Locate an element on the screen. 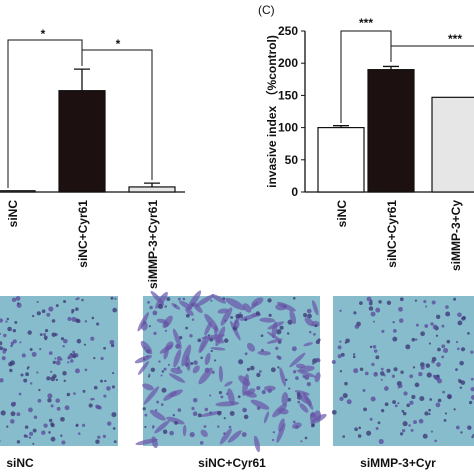 This screenshot has width=474, height=474. significance: * is located at coordinates (118, 44).